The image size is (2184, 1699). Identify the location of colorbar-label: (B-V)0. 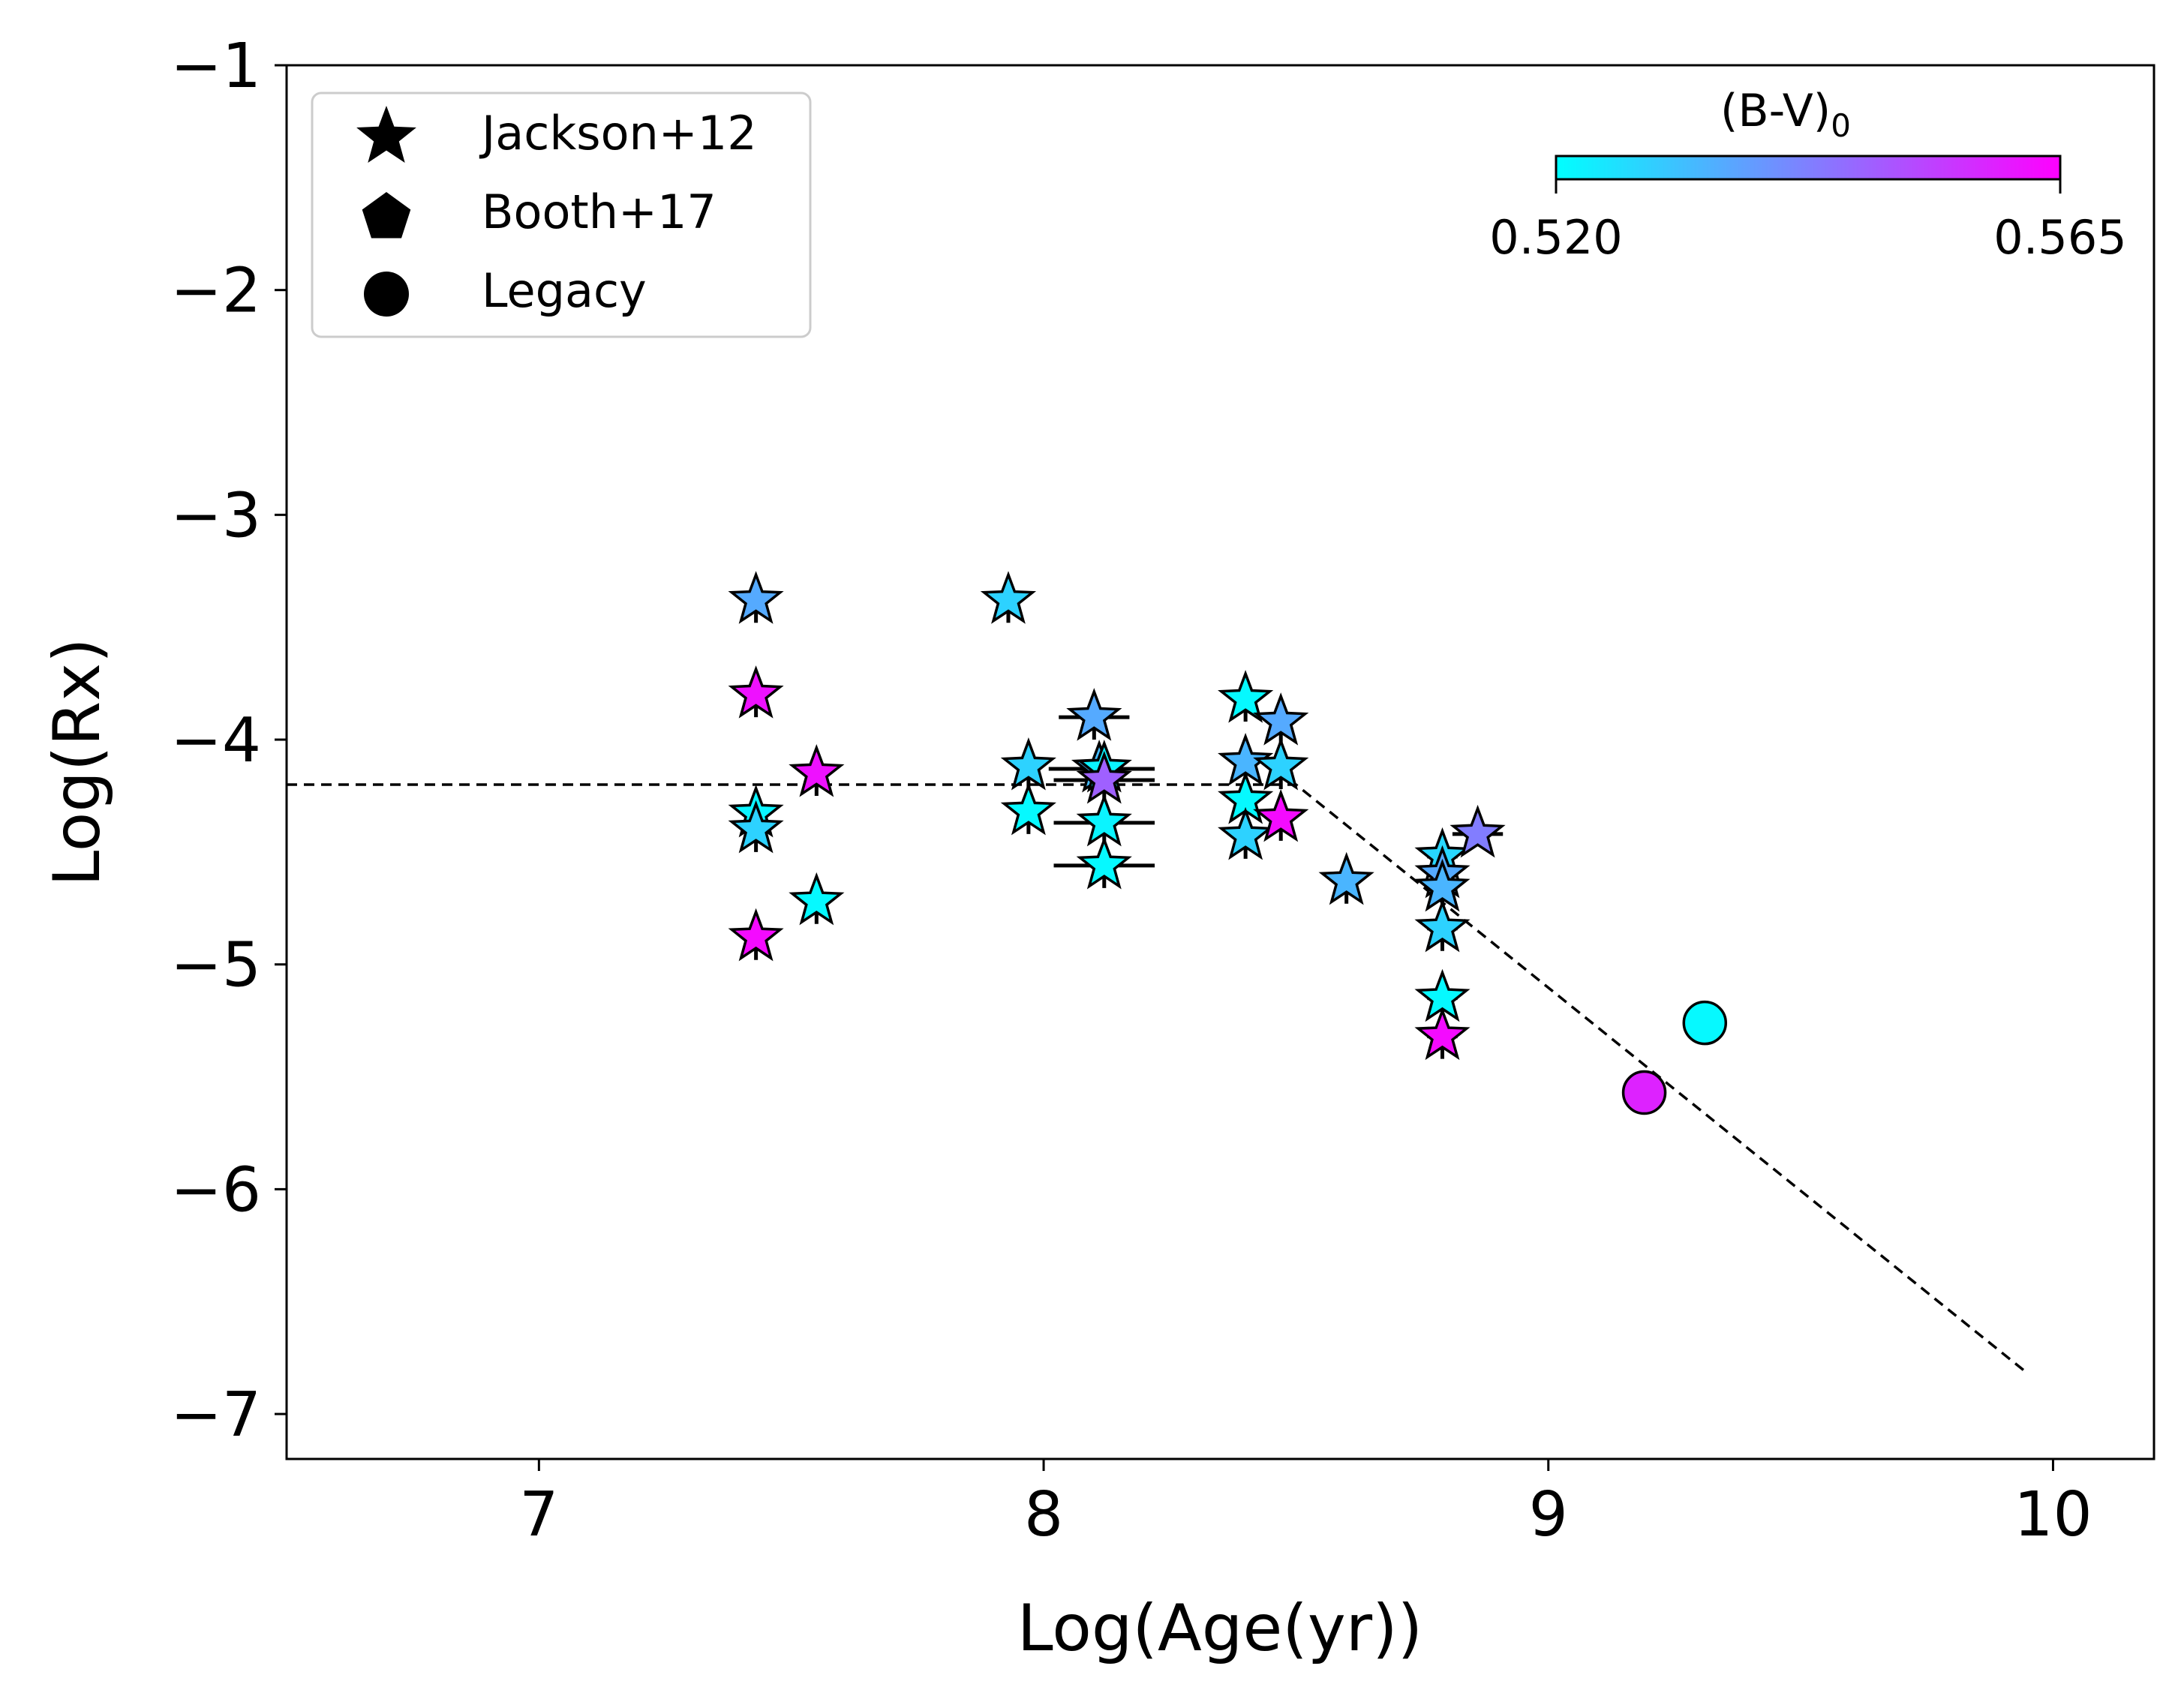
(1785, 114).